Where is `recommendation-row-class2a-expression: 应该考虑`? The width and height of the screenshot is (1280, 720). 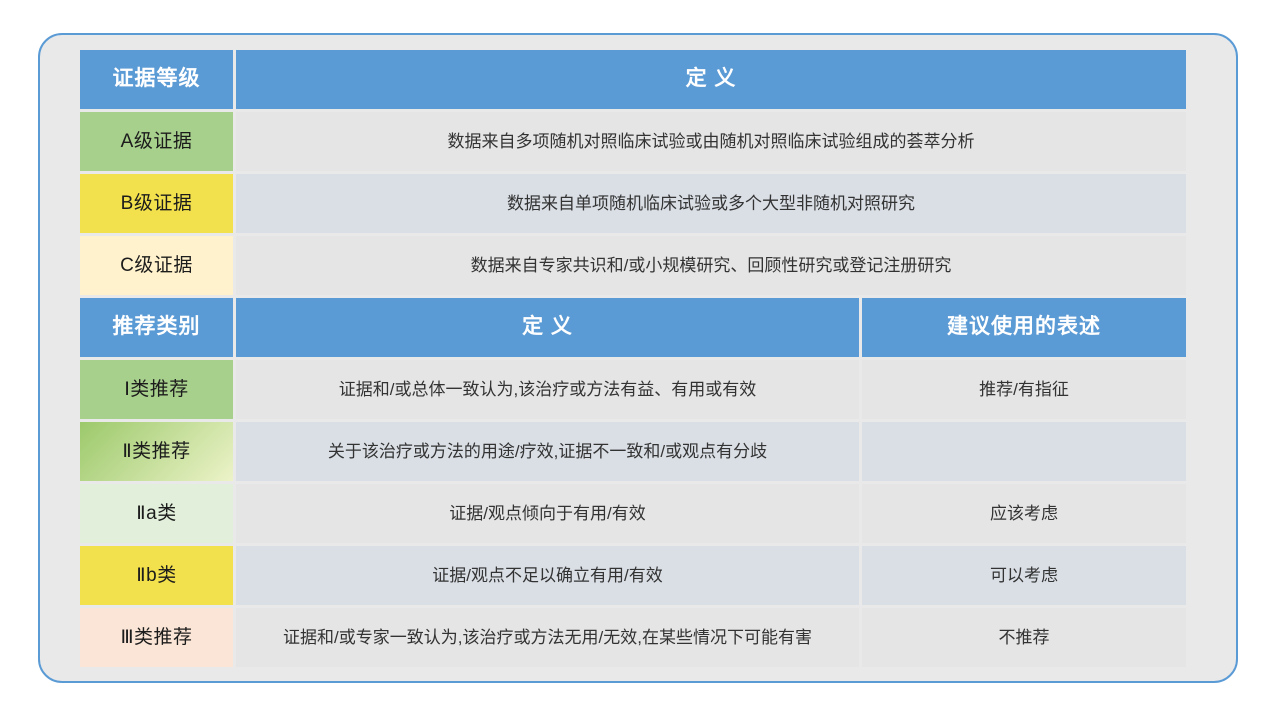 recommendation-row-class2a-expression: 应该考虑 is located at coordinates (1024, 513).